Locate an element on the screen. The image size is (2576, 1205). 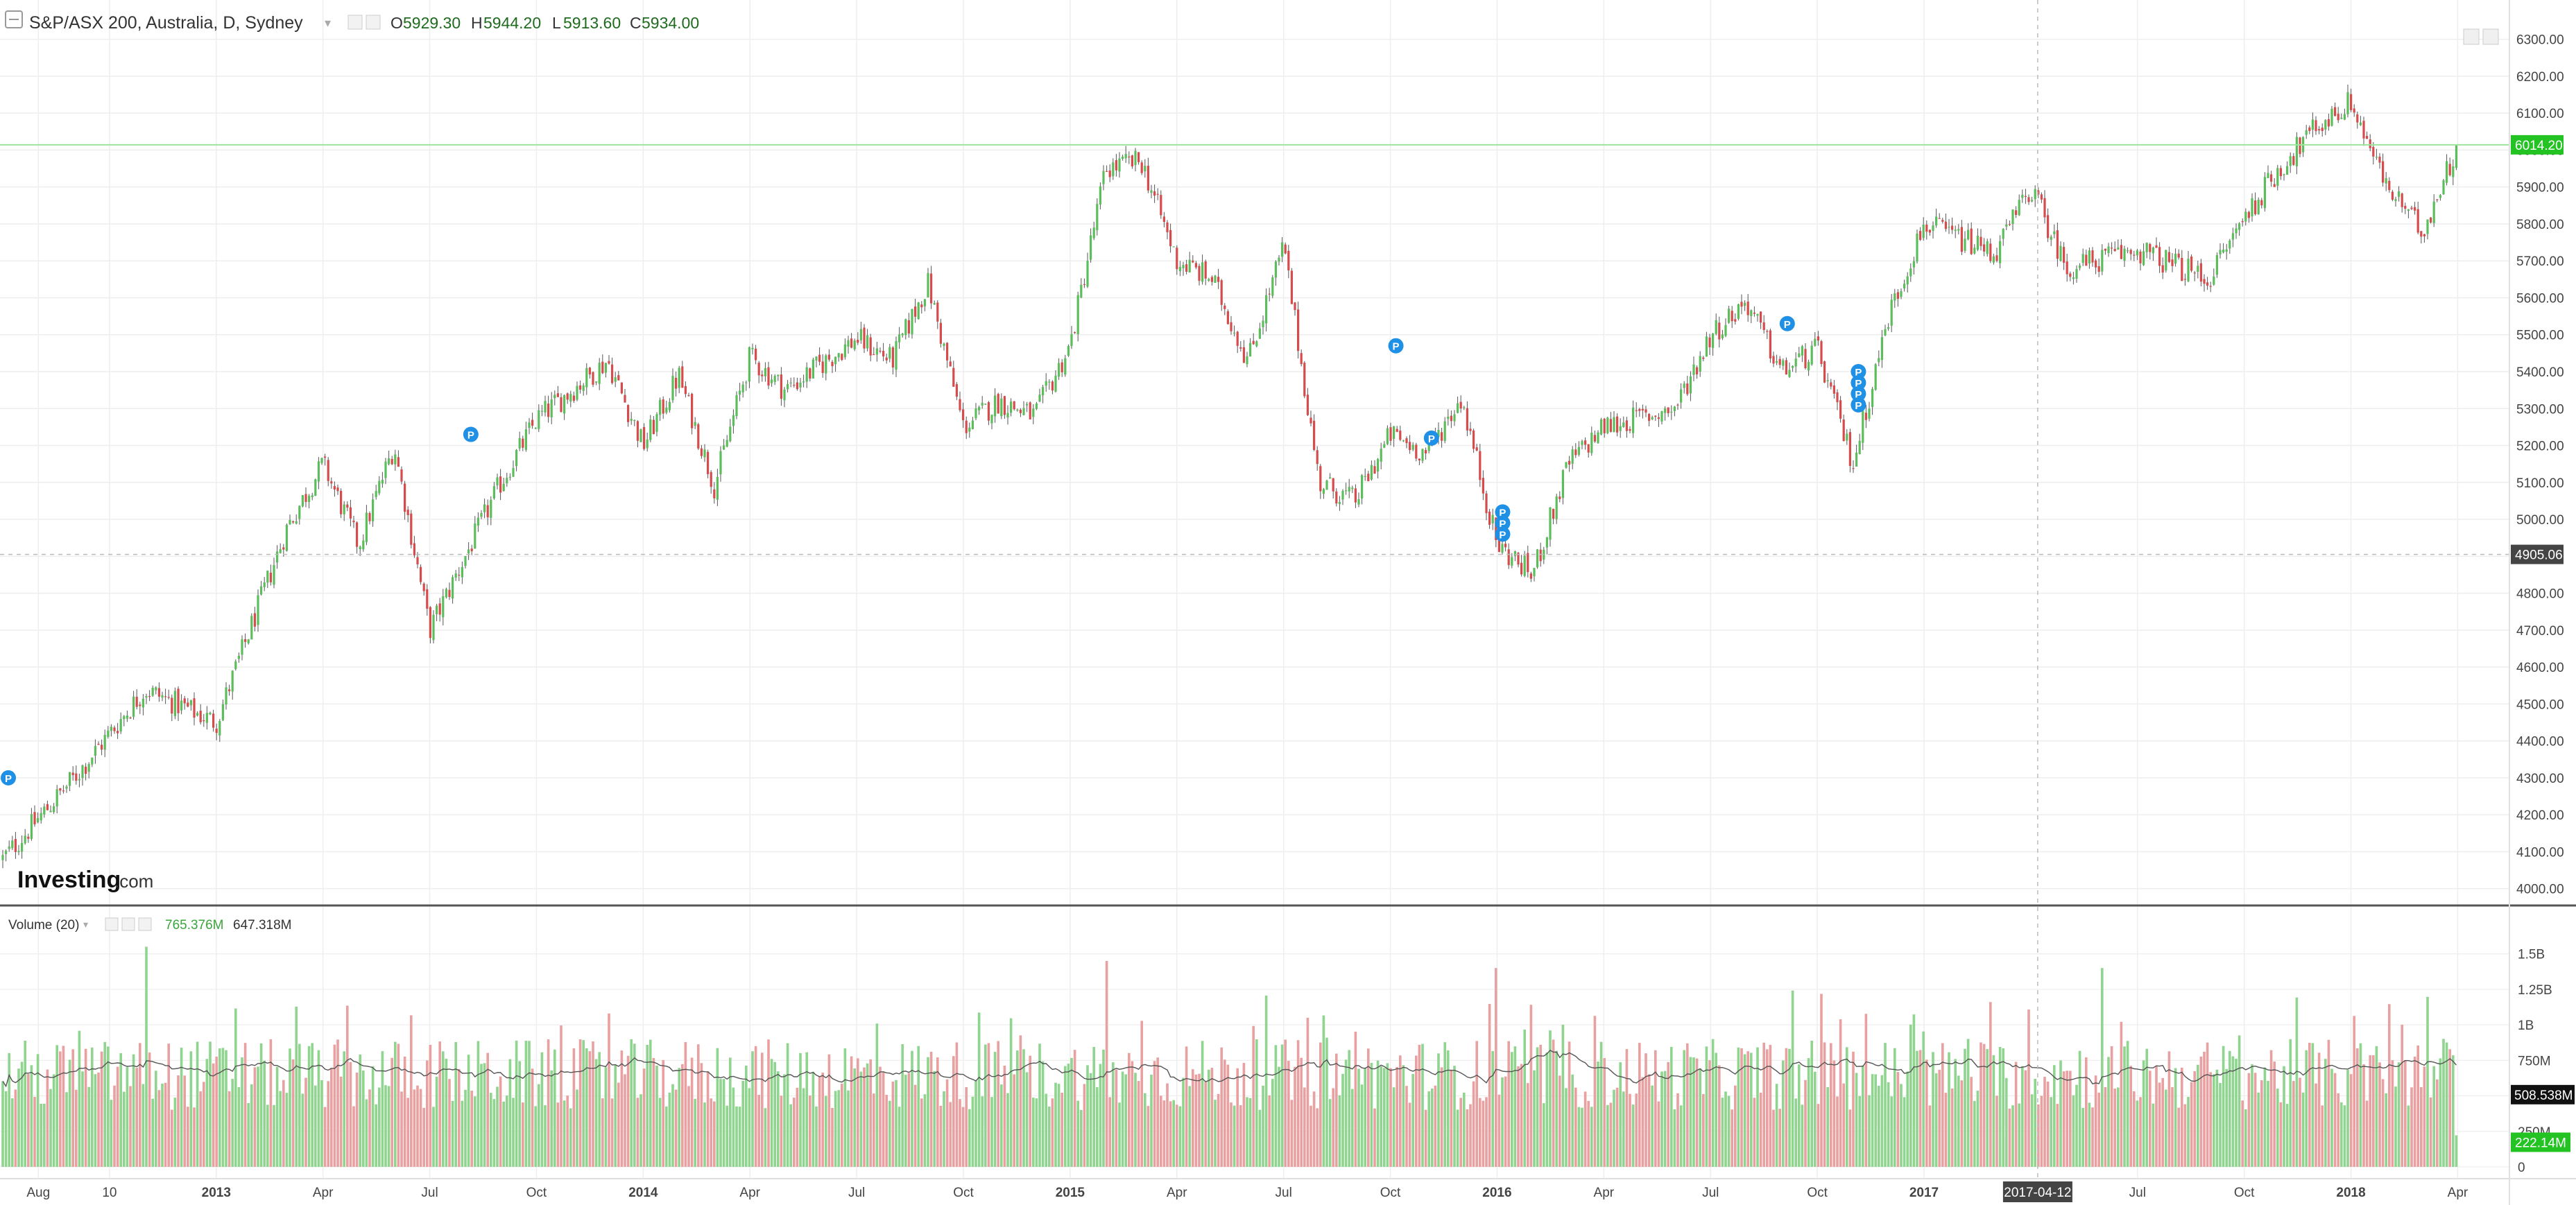
price-tick-label: 5900.00 is located at coordinates (2540, 188).